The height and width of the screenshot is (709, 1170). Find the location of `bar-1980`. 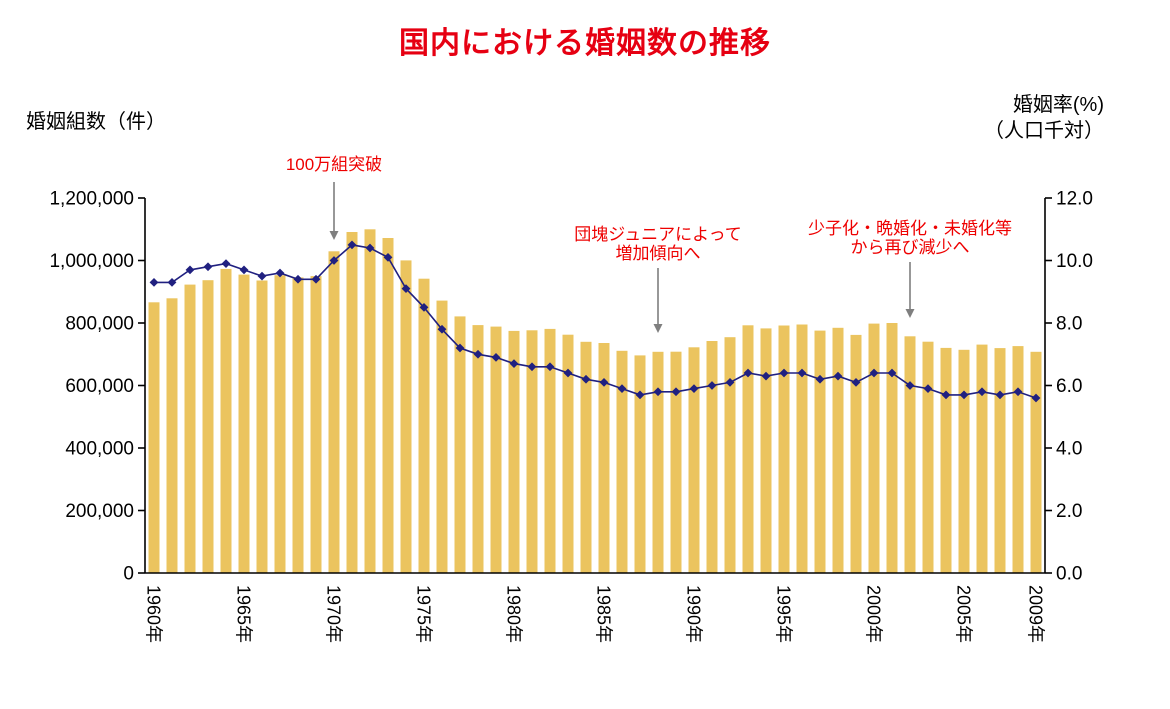

bar-1980 is located at coordinates (514, 451).